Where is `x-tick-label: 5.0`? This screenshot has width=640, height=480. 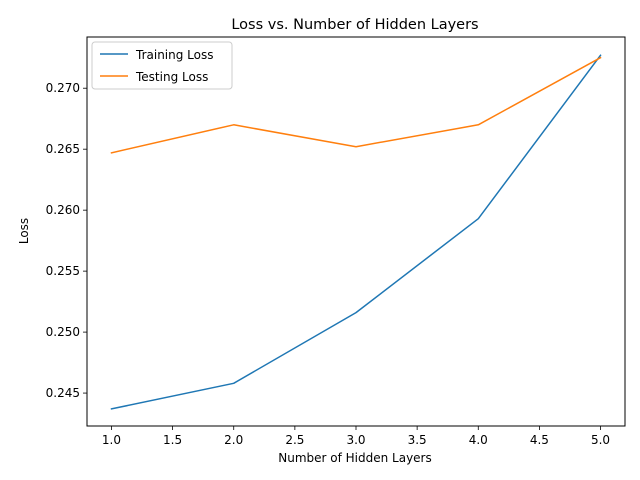 x-tick-label: 5.0 is located at coordinates (600, 440).